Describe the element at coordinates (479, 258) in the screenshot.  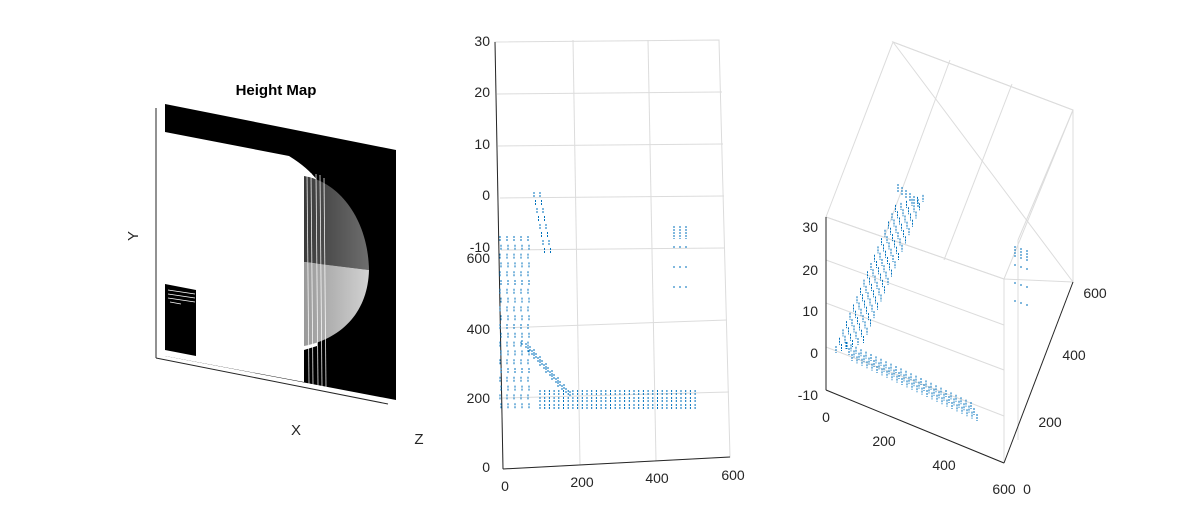
I see `scatter2-ytick-600: 600` at that location.